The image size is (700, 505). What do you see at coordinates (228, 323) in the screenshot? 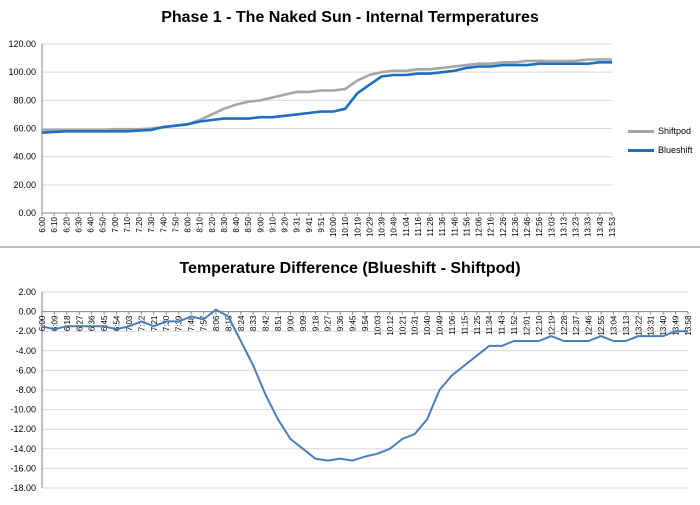
I see `x-tick-label: 8:15` at bounding box center [228, 323].